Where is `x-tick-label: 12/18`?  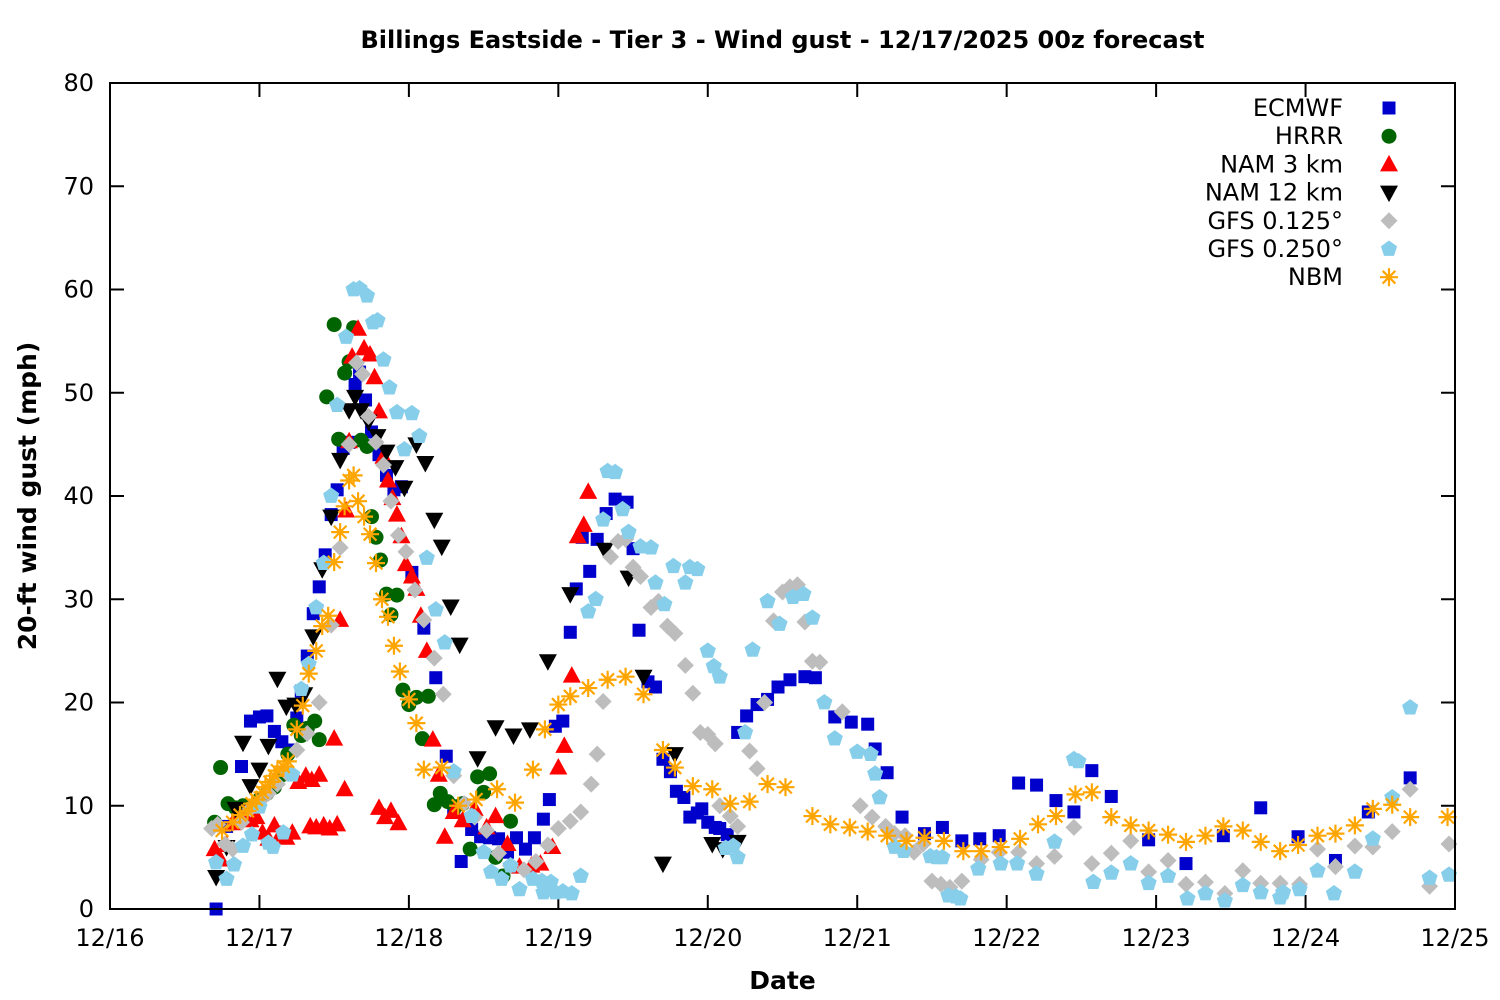
x-tick-label: 12/18 is located at coordinates (408, 938).